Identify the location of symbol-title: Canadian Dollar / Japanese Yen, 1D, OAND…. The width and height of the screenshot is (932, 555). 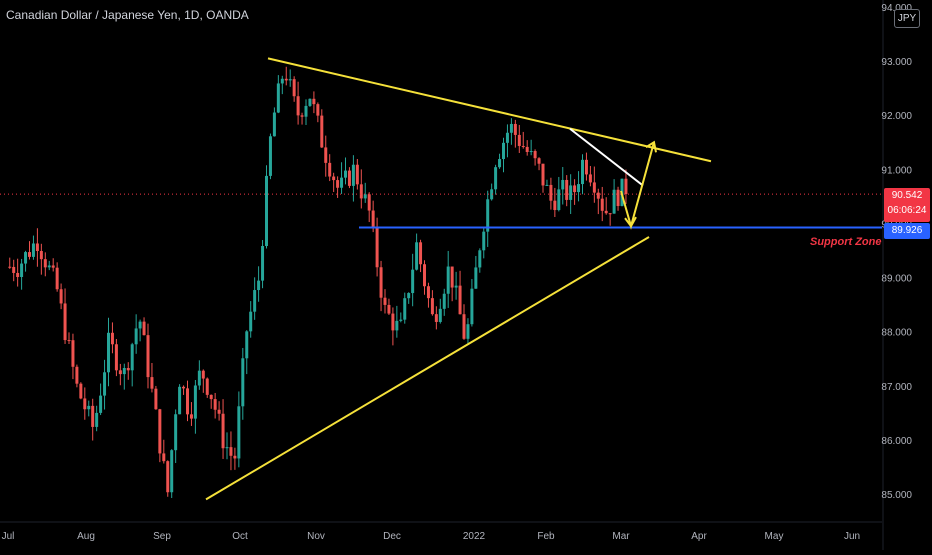
(127, 15).